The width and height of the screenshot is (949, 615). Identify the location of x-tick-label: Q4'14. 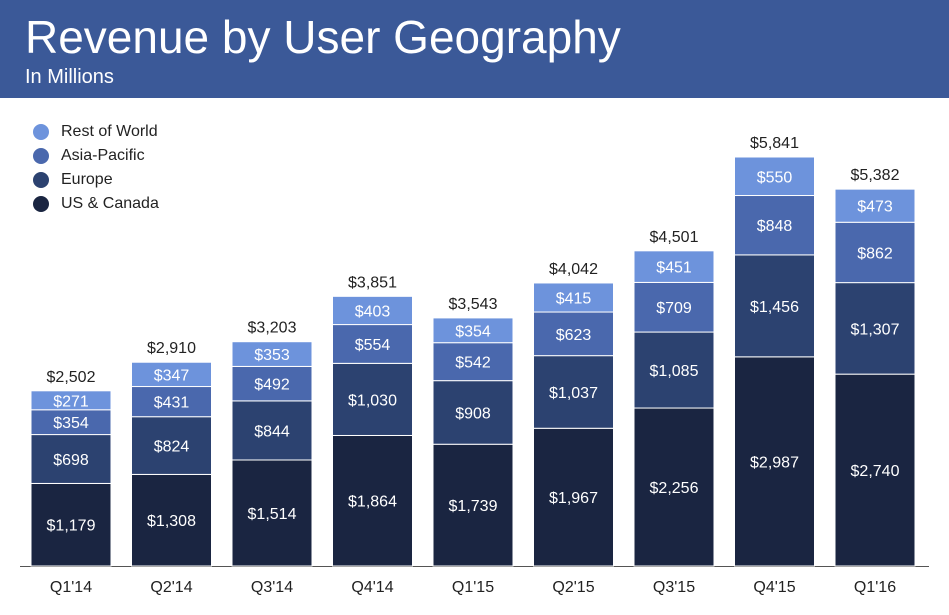
(372, 587).